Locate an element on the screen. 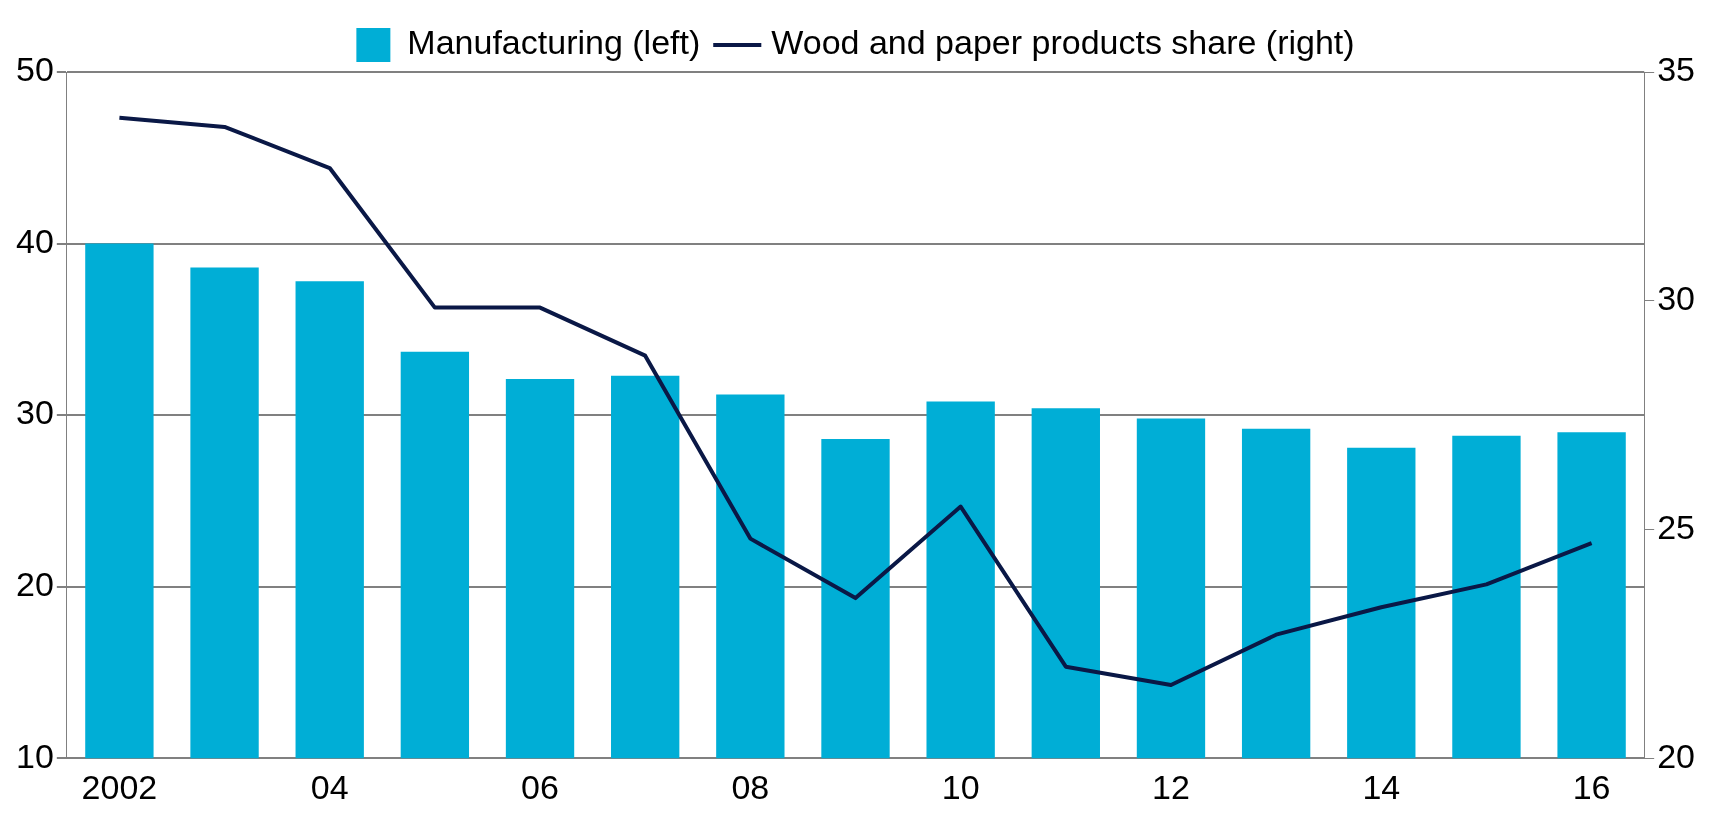  y-tick-label: 30 is located at coordinates (34, 412).